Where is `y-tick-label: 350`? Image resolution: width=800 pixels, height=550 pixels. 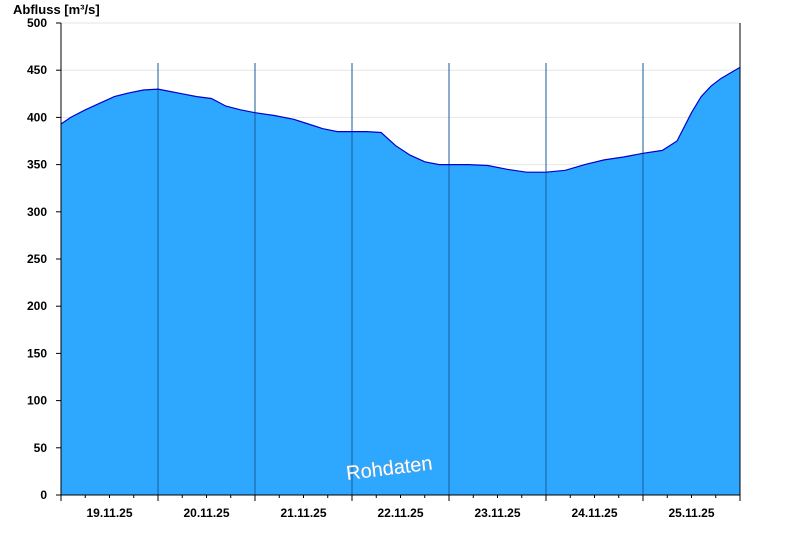 y-tick-label: 350 is located at coordinates (37, 165).